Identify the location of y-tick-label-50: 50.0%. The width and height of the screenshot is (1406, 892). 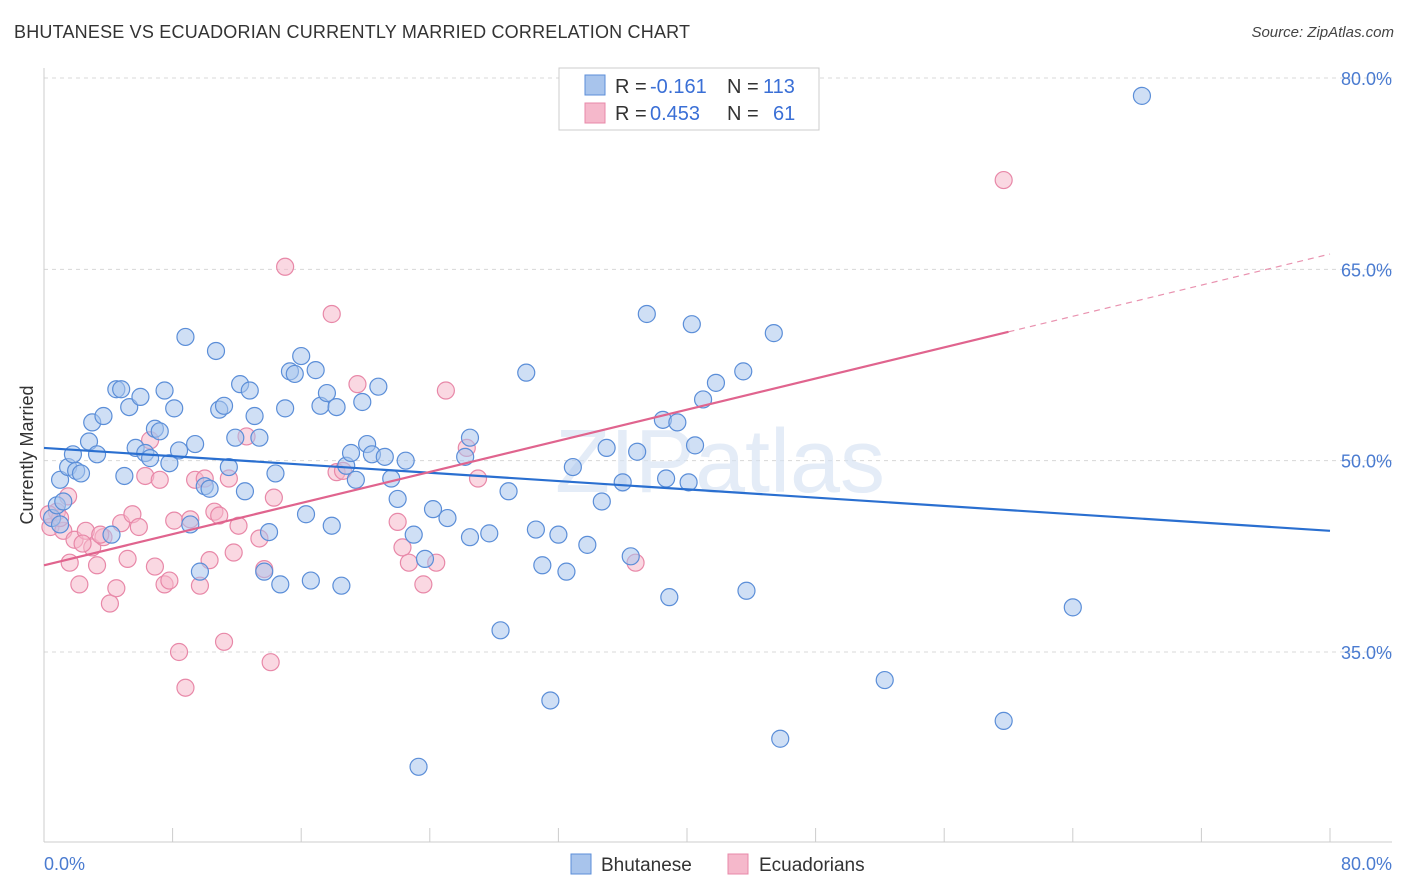
(1366, 462).